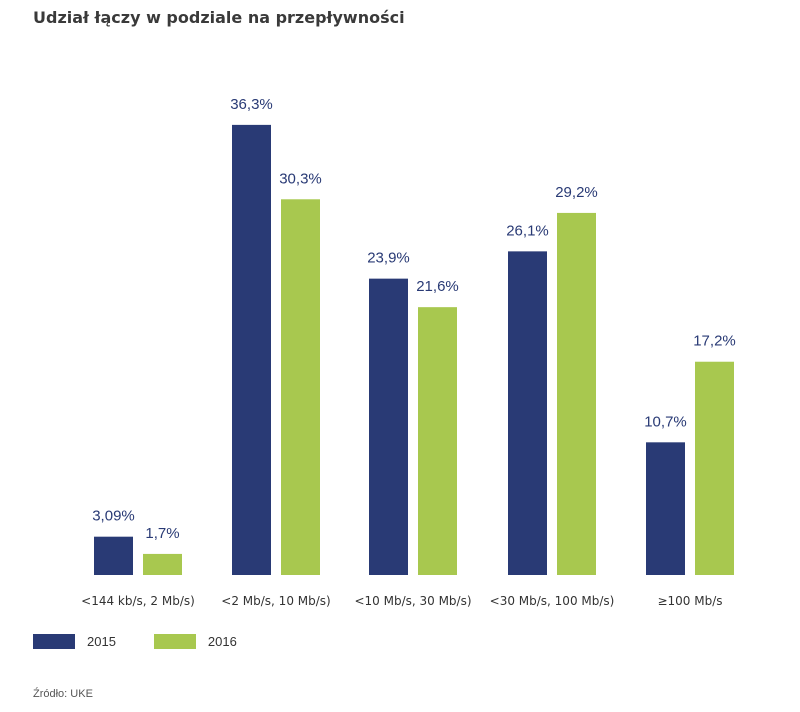 The width and height of the screenshot is (800, 712). I want to click on data-label-2016-2: 21,6%, so click(437, 286).